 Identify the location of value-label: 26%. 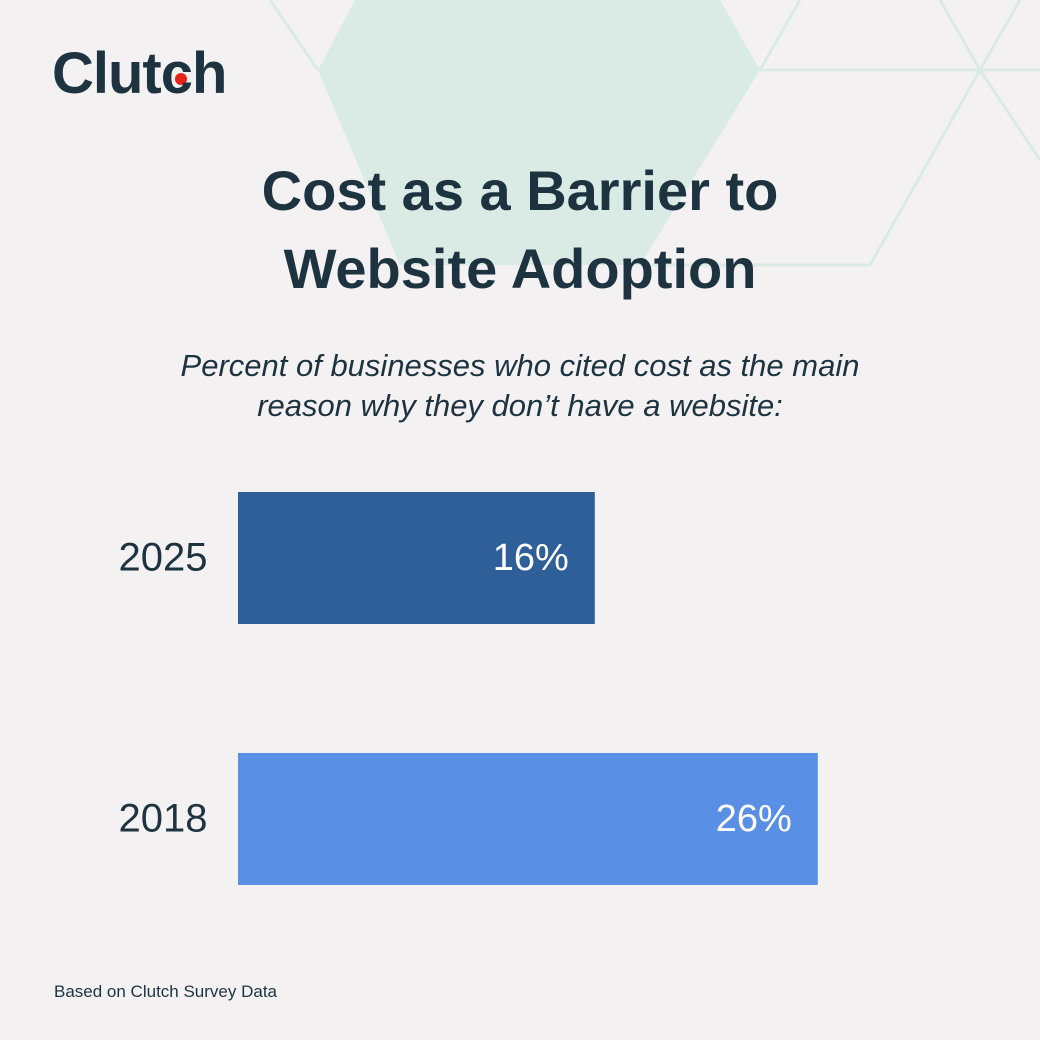
(754, 819).